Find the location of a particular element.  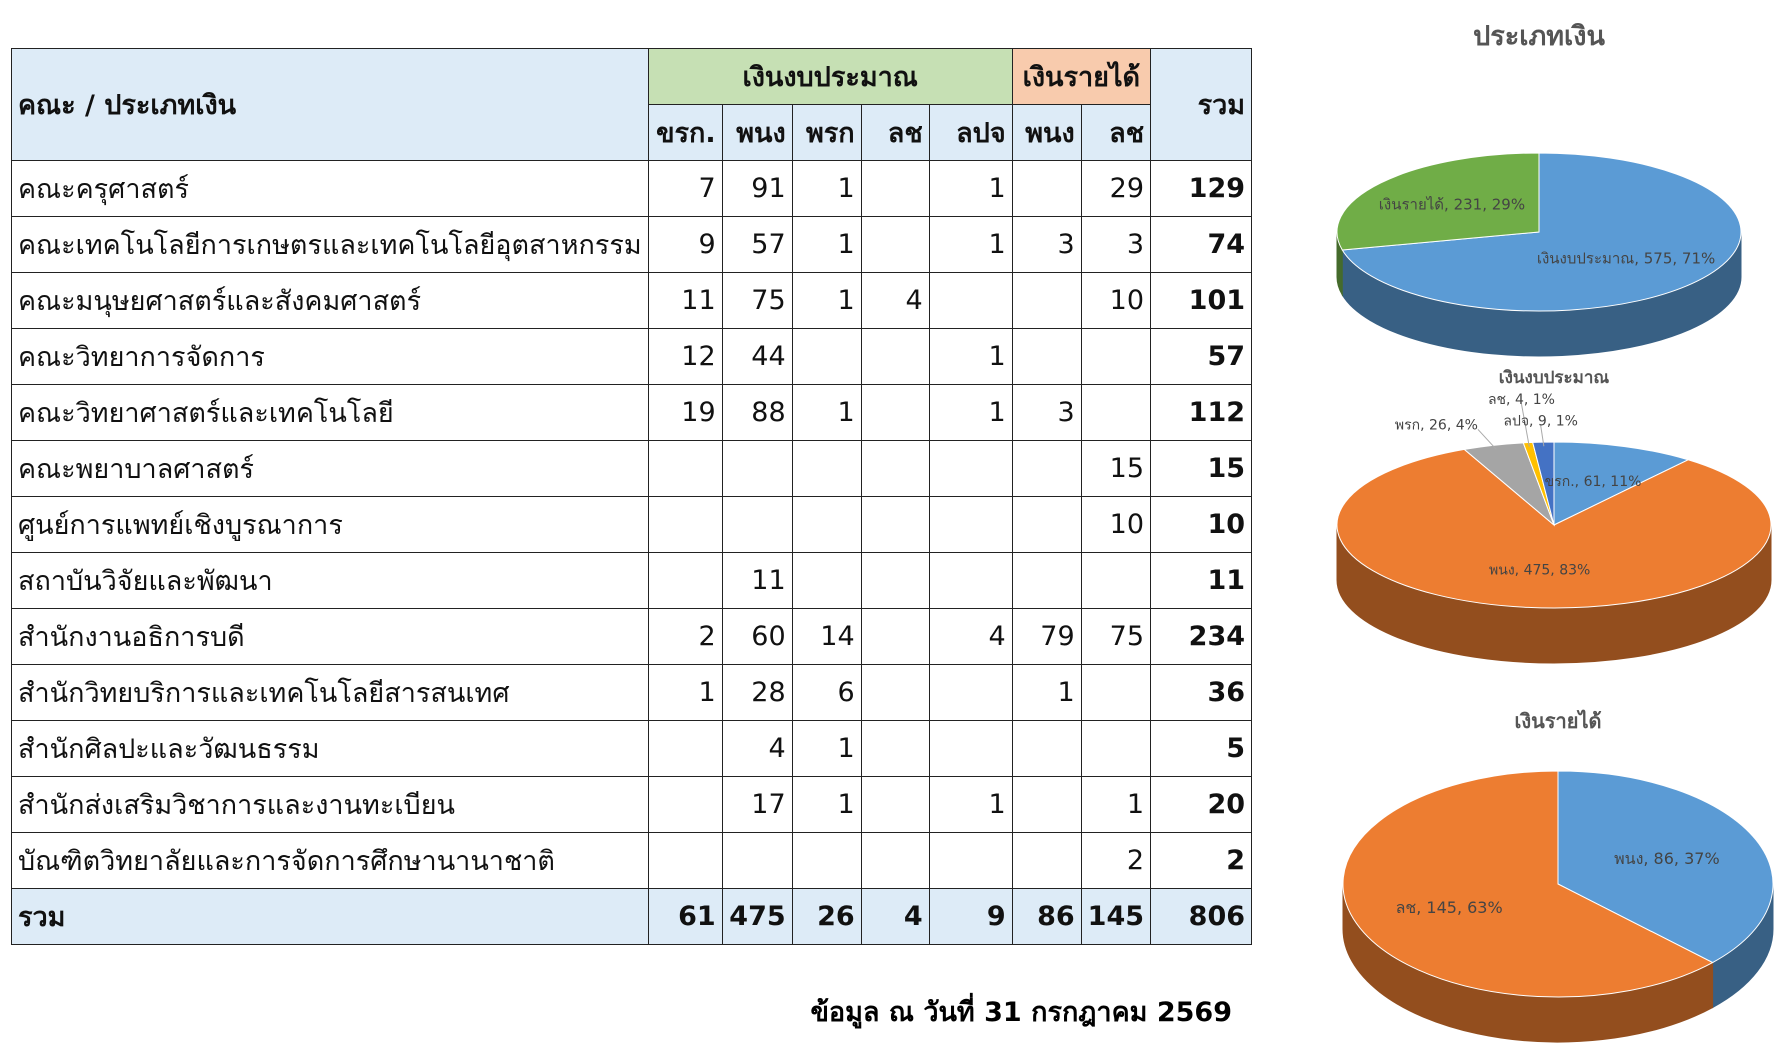

sub-header: พรก is located at coordinates (826, 132).